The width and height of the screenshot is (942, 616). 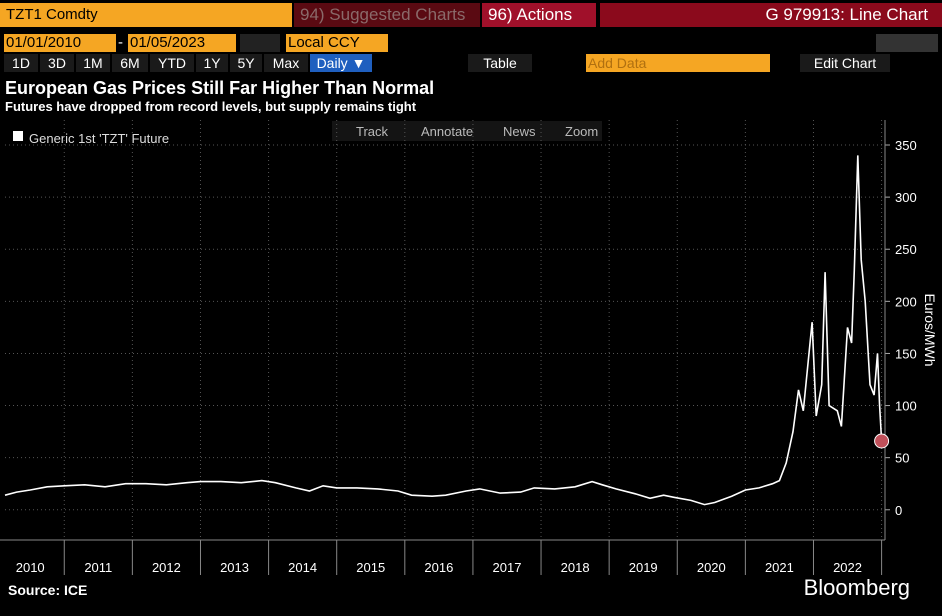 What do you see at coordinates (500, 63) in the screenshot?
I see `table-button: Table` at bounding box center [500, 63].